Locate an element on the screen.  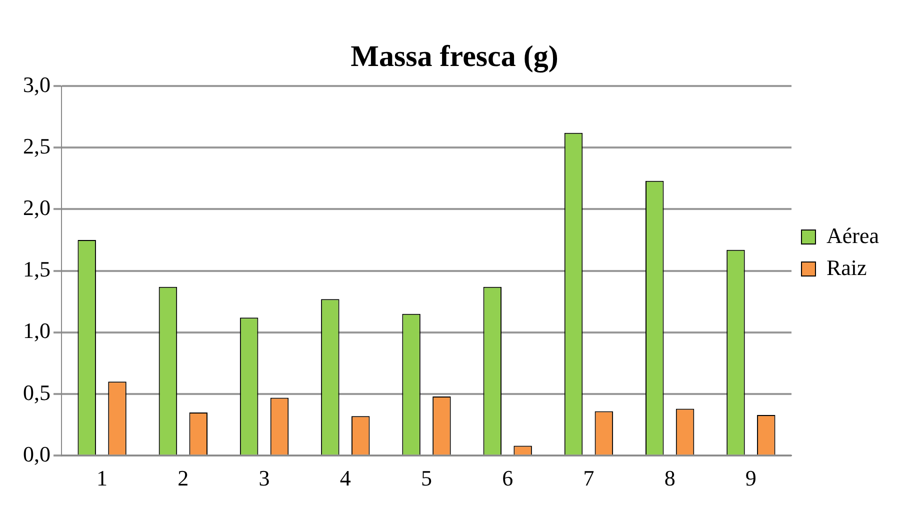
x-tick-label: 7 is located at coordinates (588, 478).